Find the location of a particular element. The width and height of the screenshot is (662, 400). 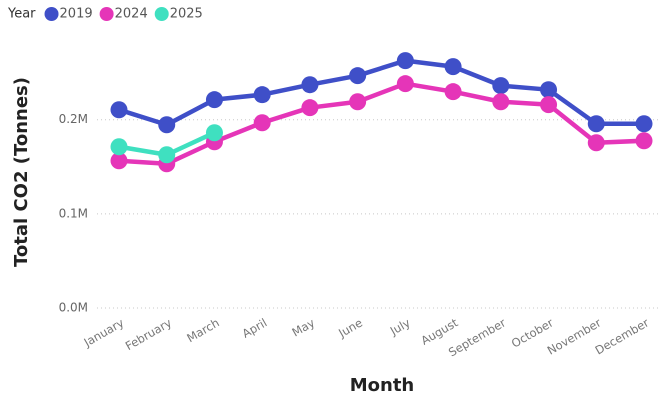

x-tick-label: May is located at coordinates (304, 327).